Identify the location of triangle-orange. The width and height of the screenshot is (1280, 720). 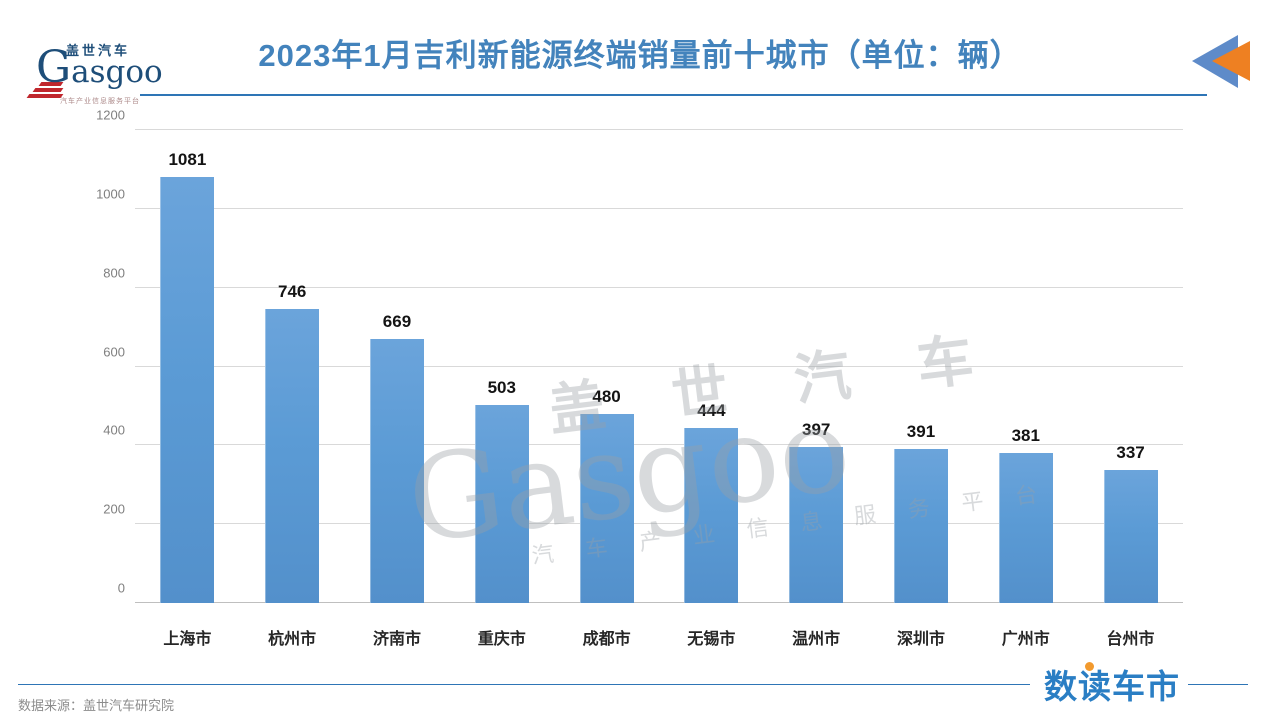
(1231, 61).